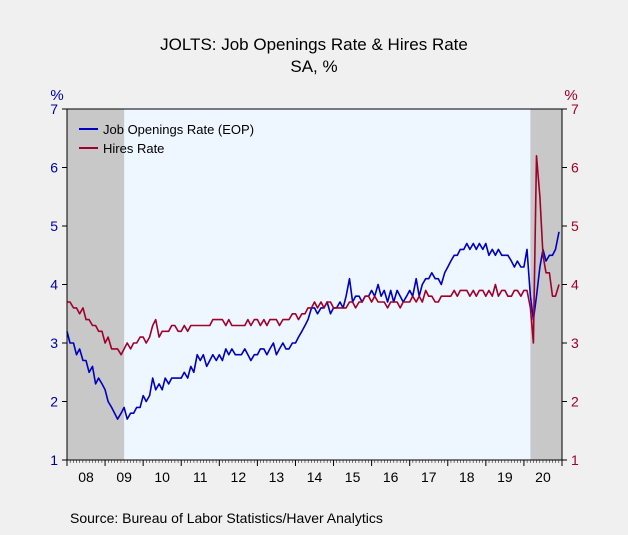 The height and width of the screenshot is (535, 628). I want to click on y-tick-label-right: 5, so click(575, 226).